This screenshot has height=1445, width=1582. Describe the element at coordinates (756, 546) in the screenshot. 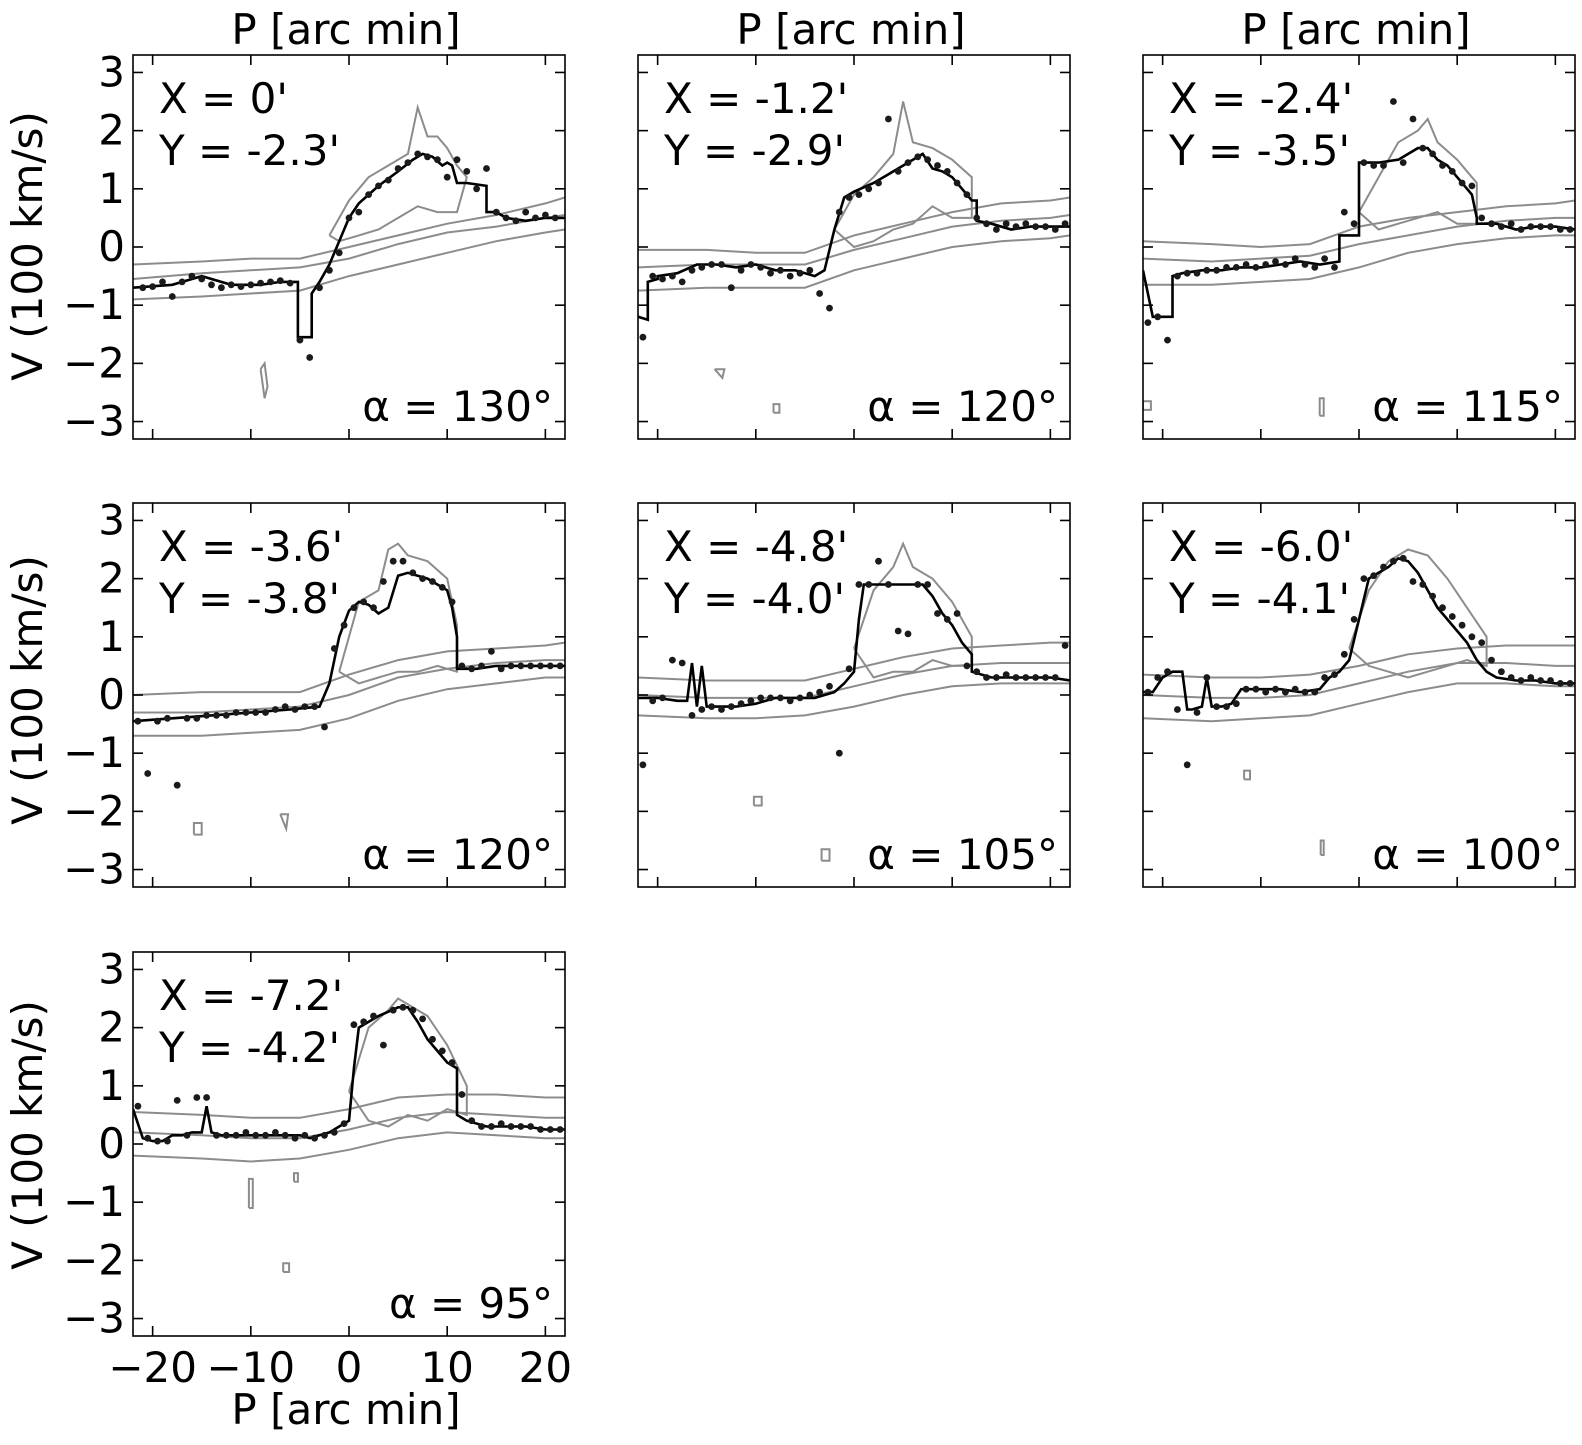

I see `x-offset-label: X = -4.8'` at that location.